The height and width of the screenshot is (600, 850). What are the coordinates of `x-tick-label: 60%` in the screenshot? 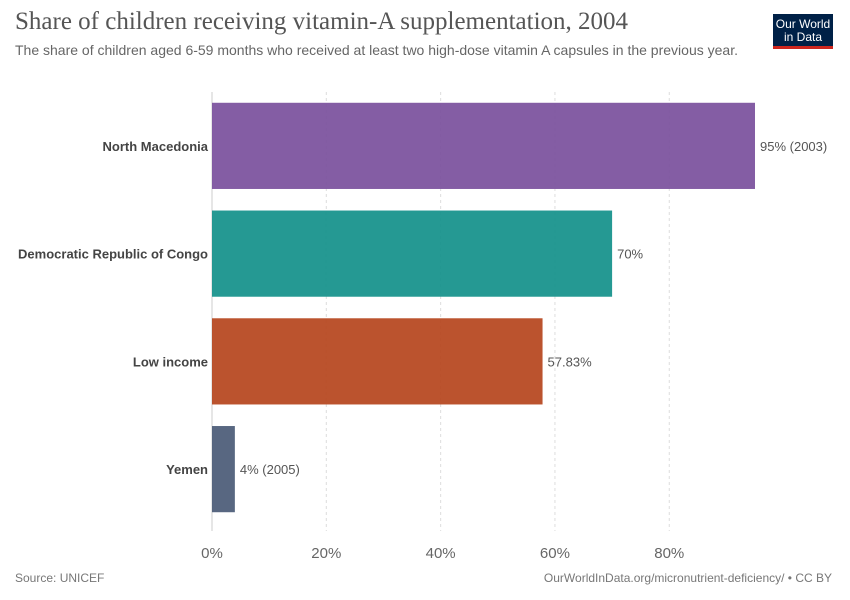 It's located at (555, 553).